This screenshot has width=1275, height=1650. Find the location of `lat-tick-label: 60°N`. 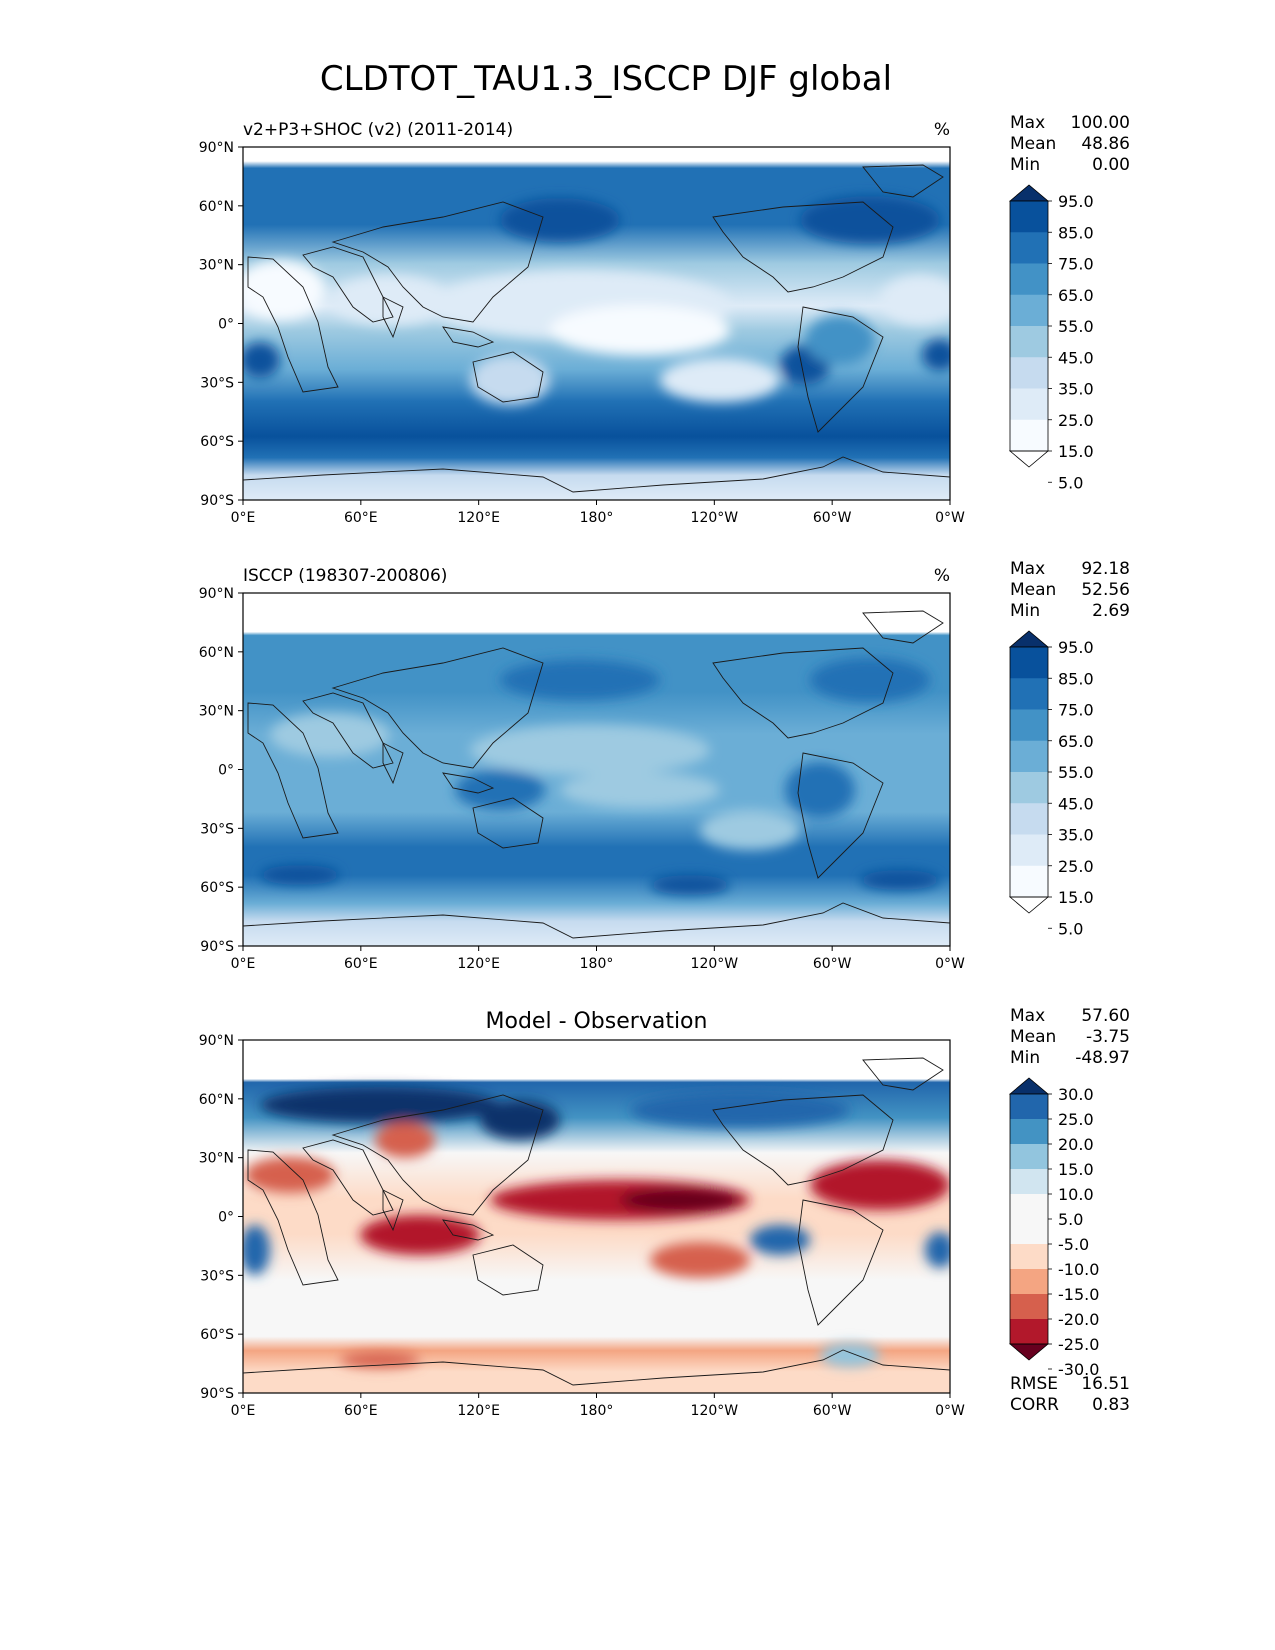

lat-tick-label: 60°N is located at coordinates (216, 207).